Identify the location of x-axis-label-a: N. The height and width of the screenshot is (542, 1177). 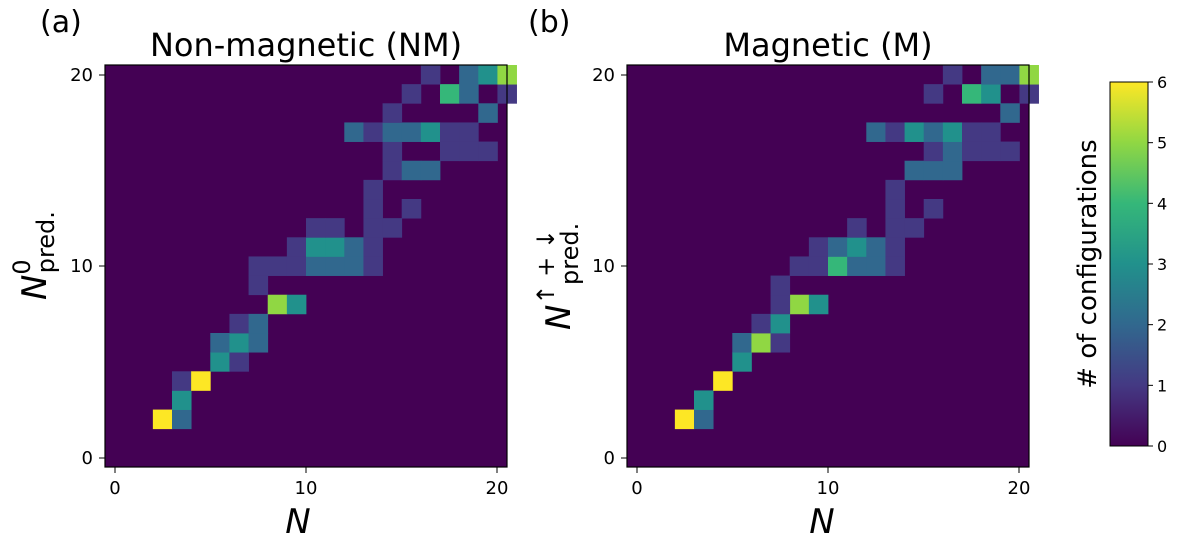
(297, 522).